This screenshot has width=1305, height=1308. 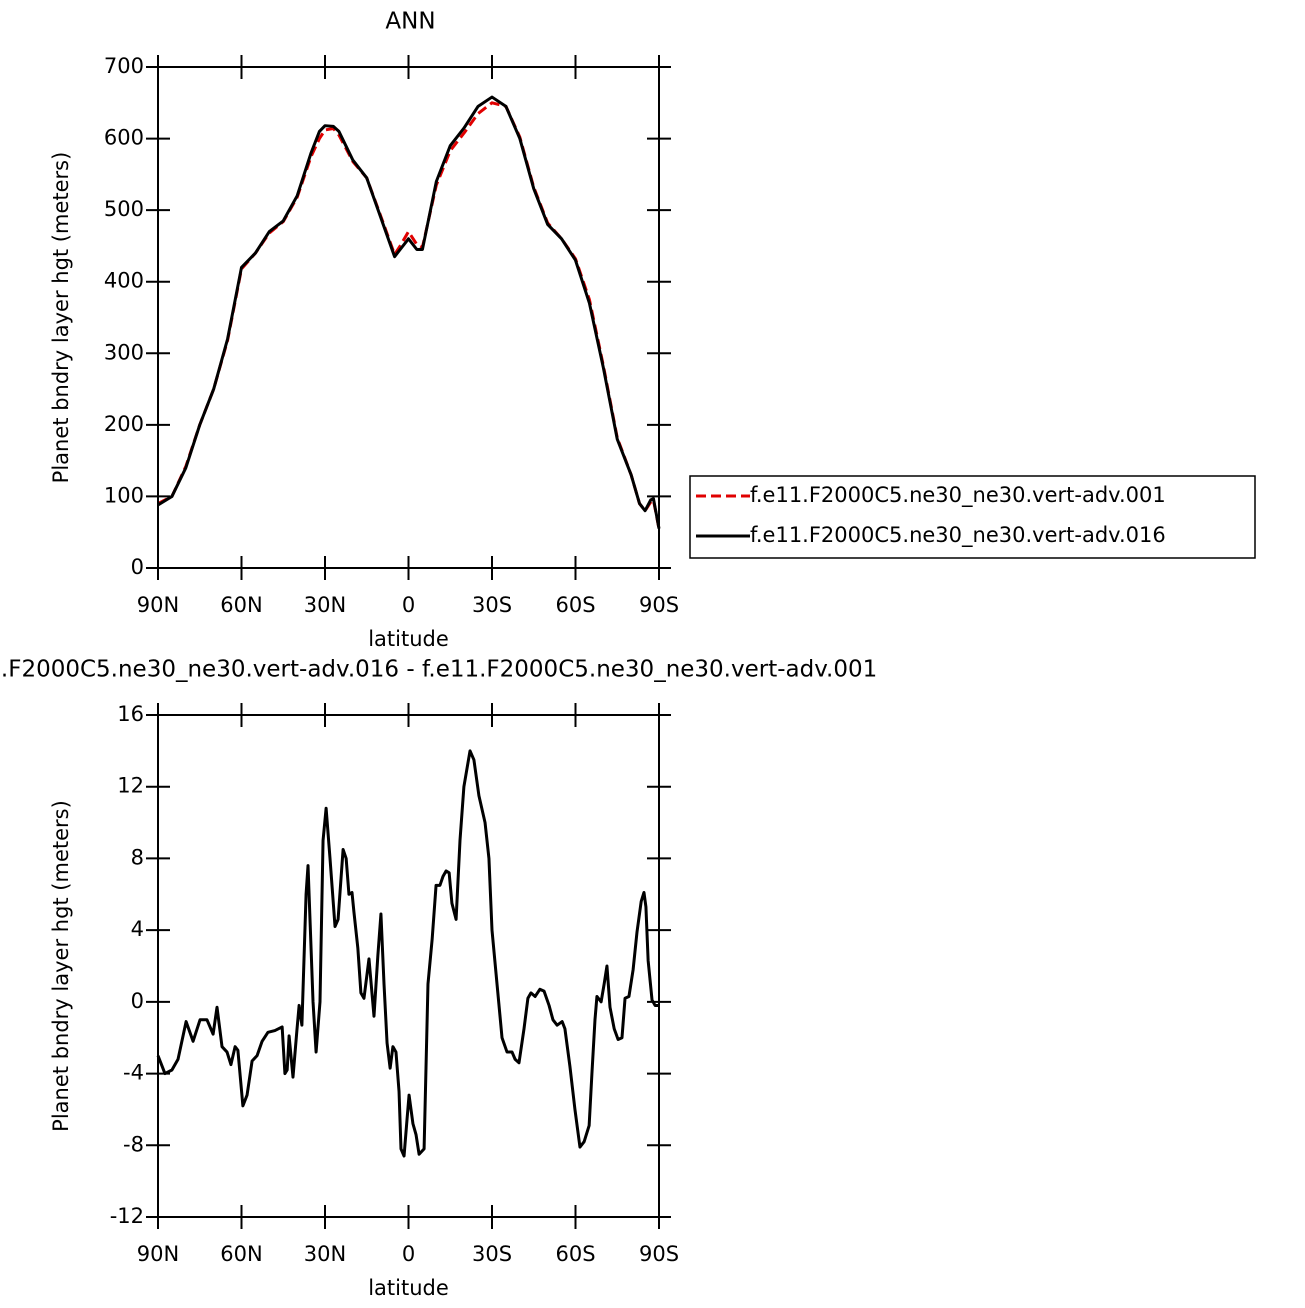 I want to click on y-tick-label: 200, so click(x=124, y=424).